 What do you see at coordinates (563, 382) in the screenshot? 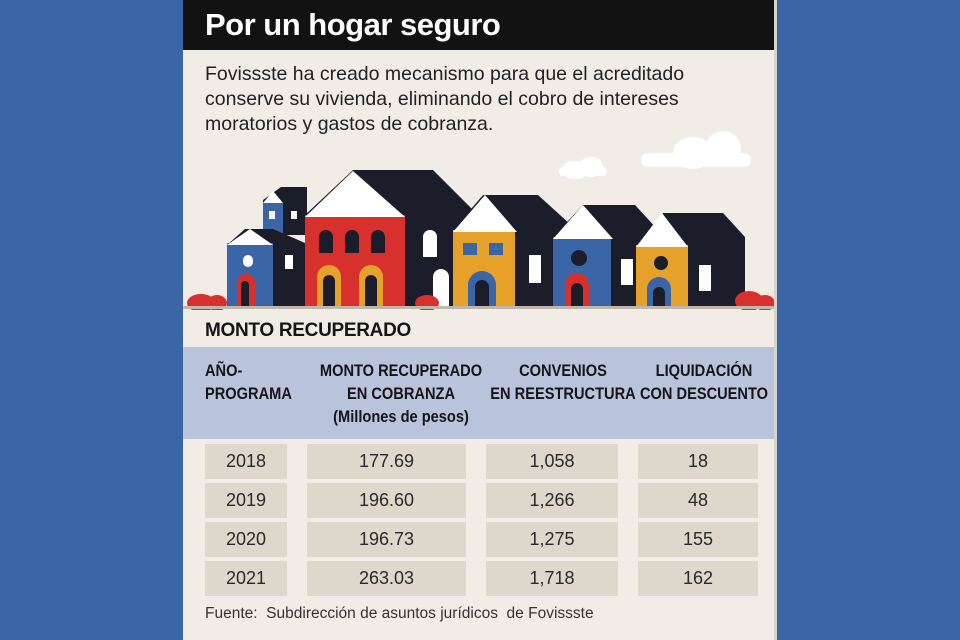
I see `column-header-agreements: CONVENIOS EN REESTRUCTURA` at bounding box center [563, 382].